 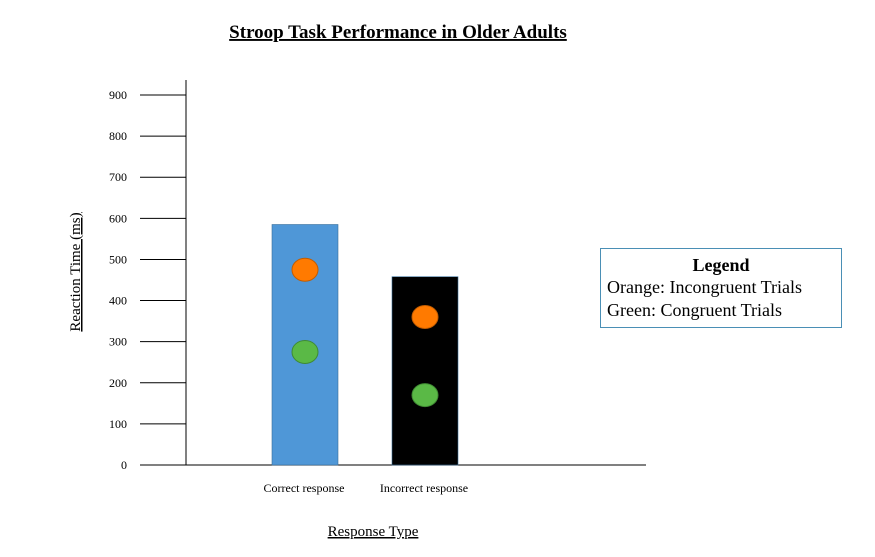 What do you see at coordinates (425, 371) in the screenshot?
I see `bar-incorrect-response` at bounding box center [425, 371].